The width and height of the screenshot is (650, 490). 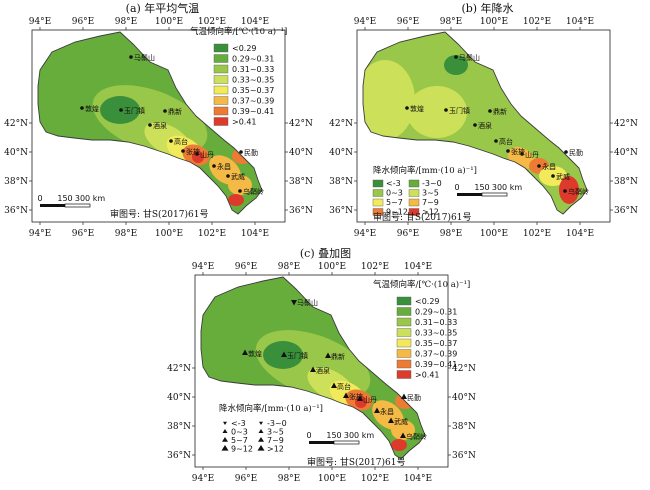 What do you see at coordinates (436, 322) in the screenshot?
I see `legend-label: 0.31~0.33` at bounding box center [436, 322].